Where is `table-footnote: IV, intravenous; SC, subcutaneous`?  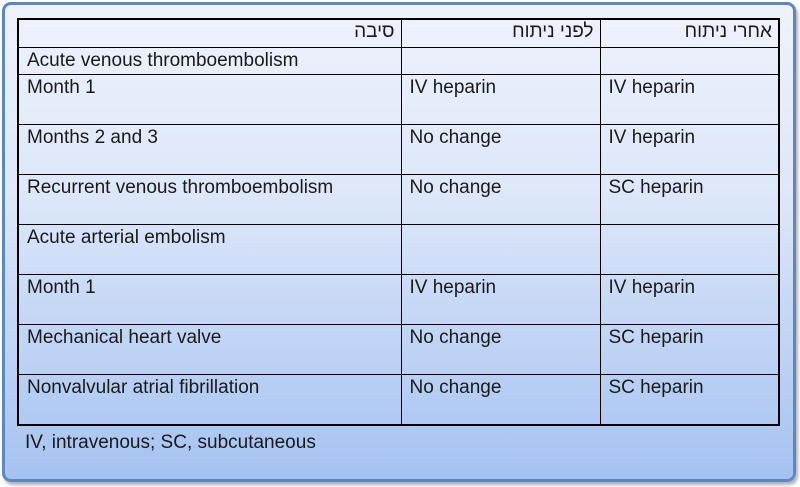 table-footnote: IV, intravenous; SC, subcutaneous is located at coordinates (170, 442).